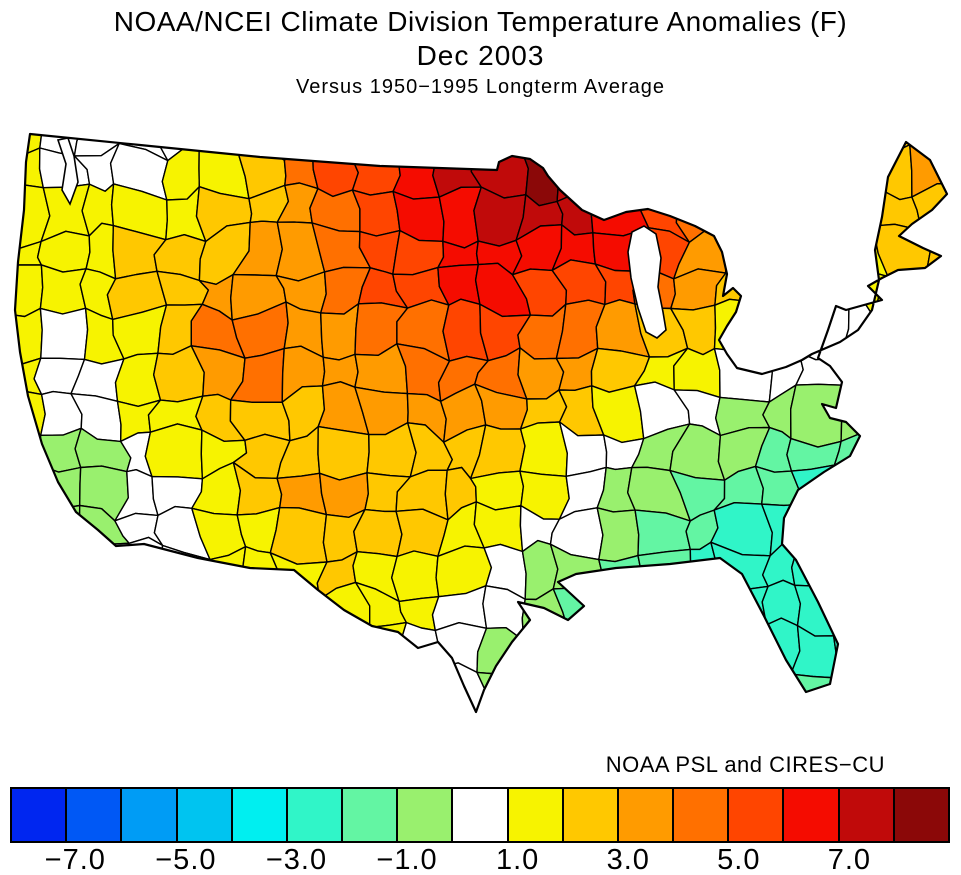 The width and height of the screenshot is (961, 875). I want to click on colorbar-tick-labels: −7.0 −5.0 −3.0 −1.0 1.0 3.0 5.0 7.0, so click(480, 859).